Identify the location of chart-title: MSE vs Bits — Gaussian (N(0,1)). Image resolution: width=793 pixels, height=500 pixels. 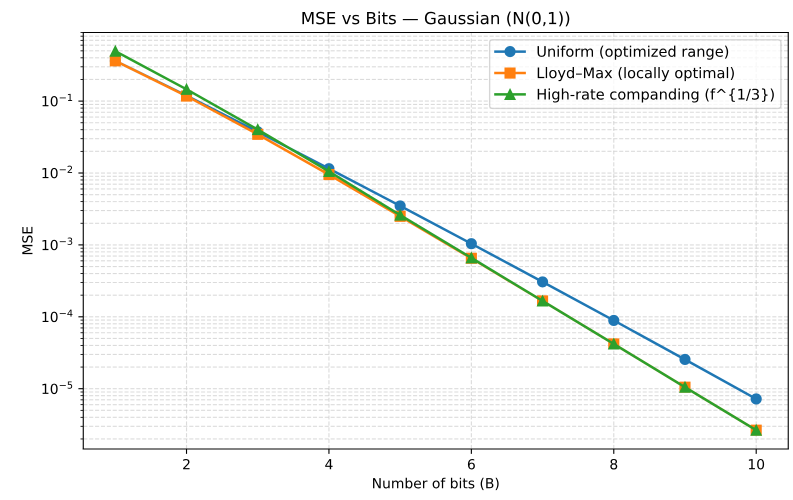
(436, 19).